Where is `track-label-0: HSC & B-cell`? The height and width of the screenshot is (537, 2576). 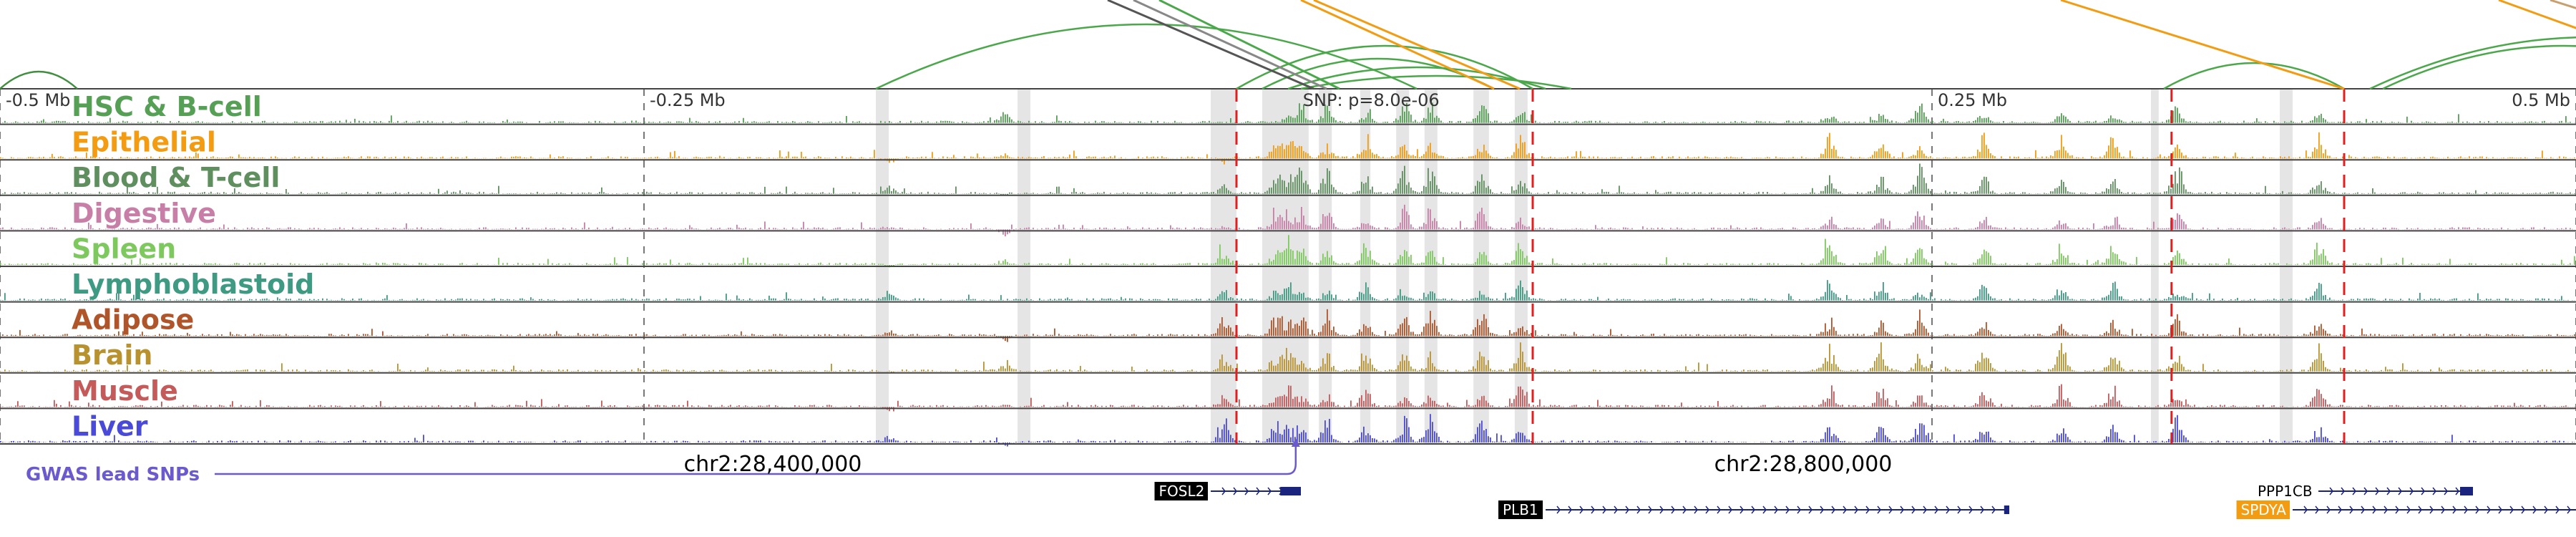
track-label-0: HSC & B-cell is located at coordinates (167, 106).